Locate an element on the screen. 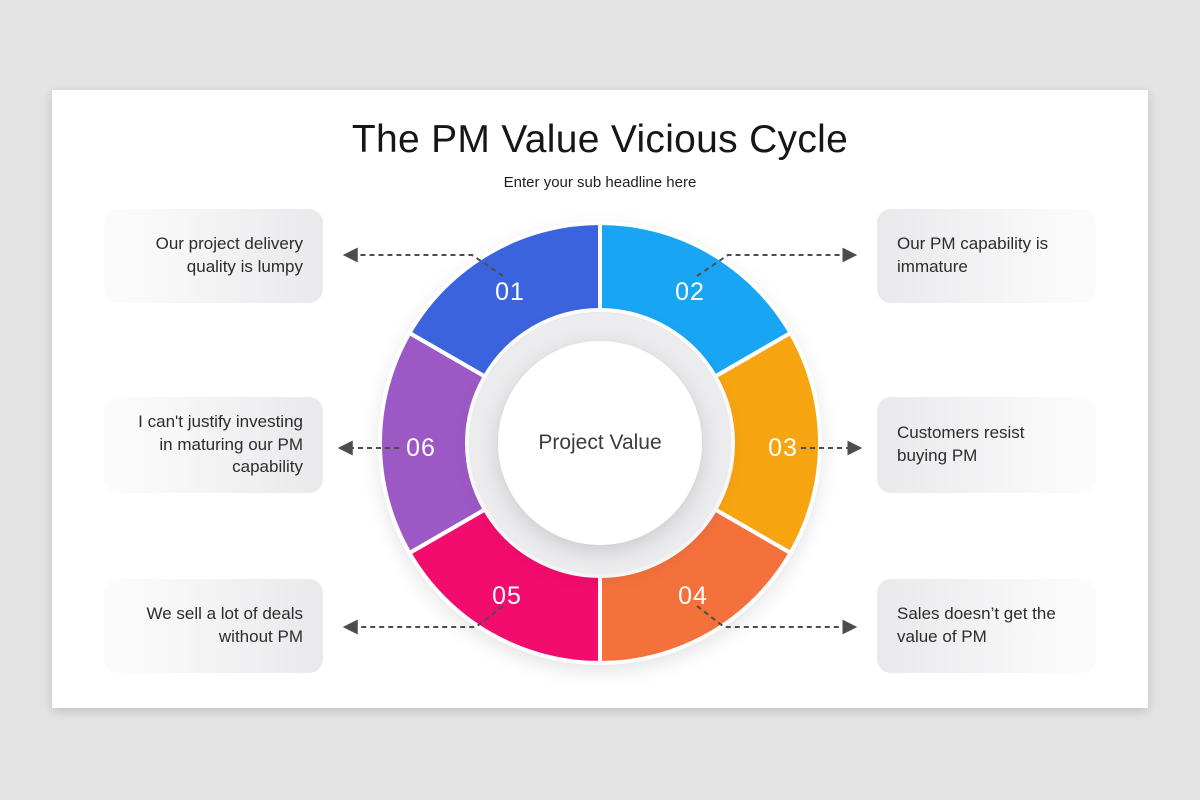  segment-03-number: 03 is located at coordinates (783, 448).